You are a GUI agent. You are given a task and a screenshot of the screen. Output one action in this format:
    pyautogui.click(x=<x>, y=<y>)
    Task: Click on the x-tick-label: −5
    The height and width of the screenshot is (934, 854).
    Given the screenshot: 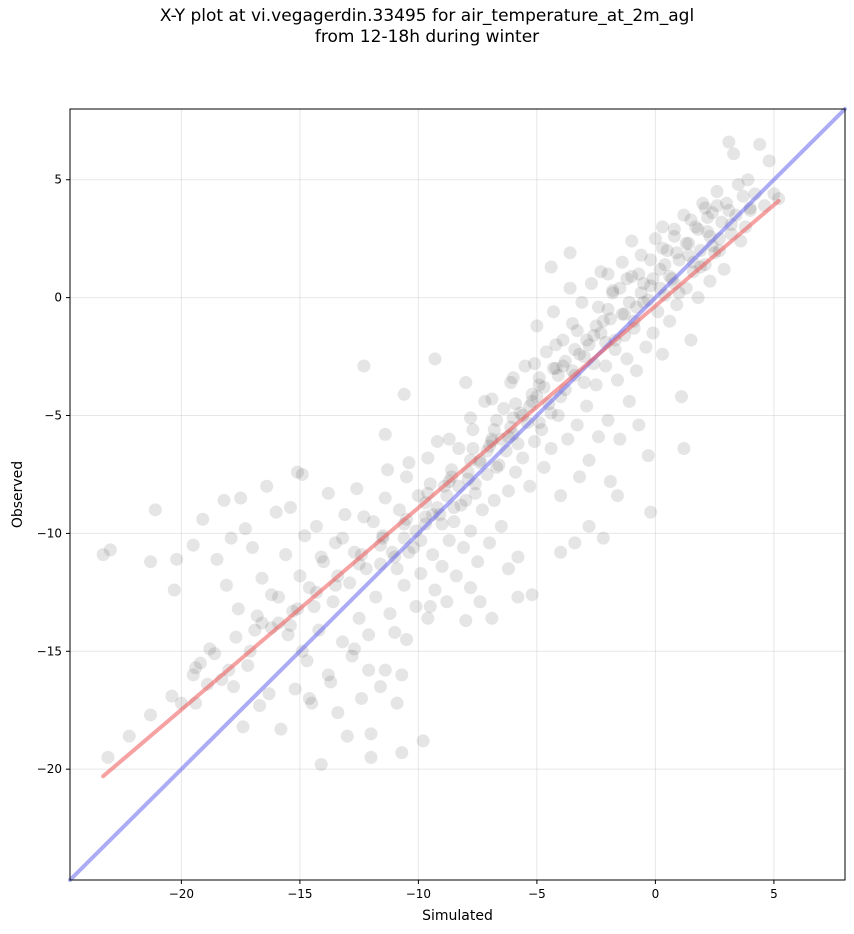 What is the action you would take?
    pyautogui.click(x=537, y=894)
    